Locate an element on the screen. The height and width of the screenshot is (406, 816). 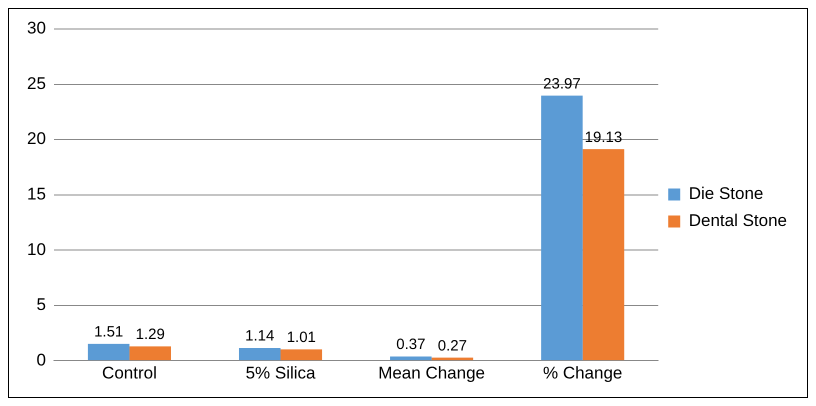
x-tick-label: Control is located at coordinates (129, 372).